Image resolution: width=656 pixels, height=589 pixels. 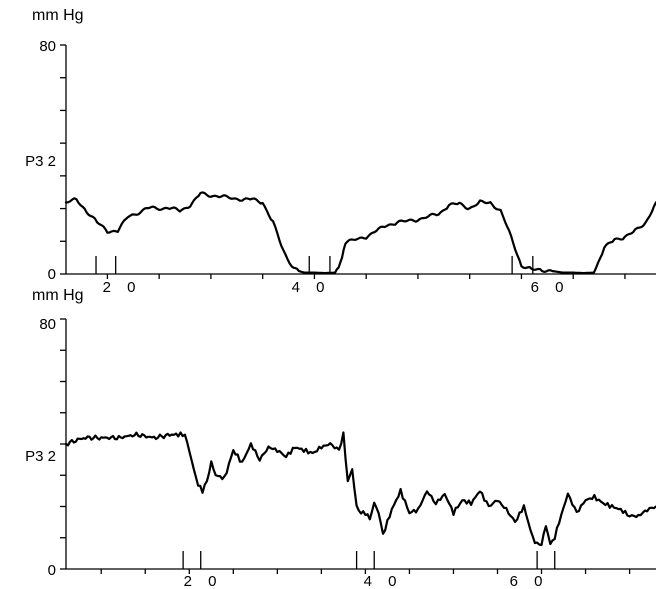 I want to click on event-markers-top, so click(x=314, y=265).